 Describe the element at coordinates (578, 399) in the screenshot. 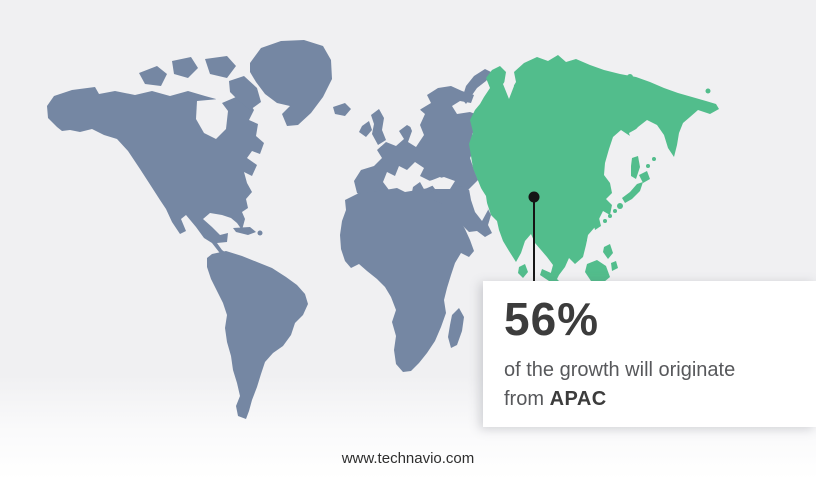

I see `stat-region-name: APAC` at that location.